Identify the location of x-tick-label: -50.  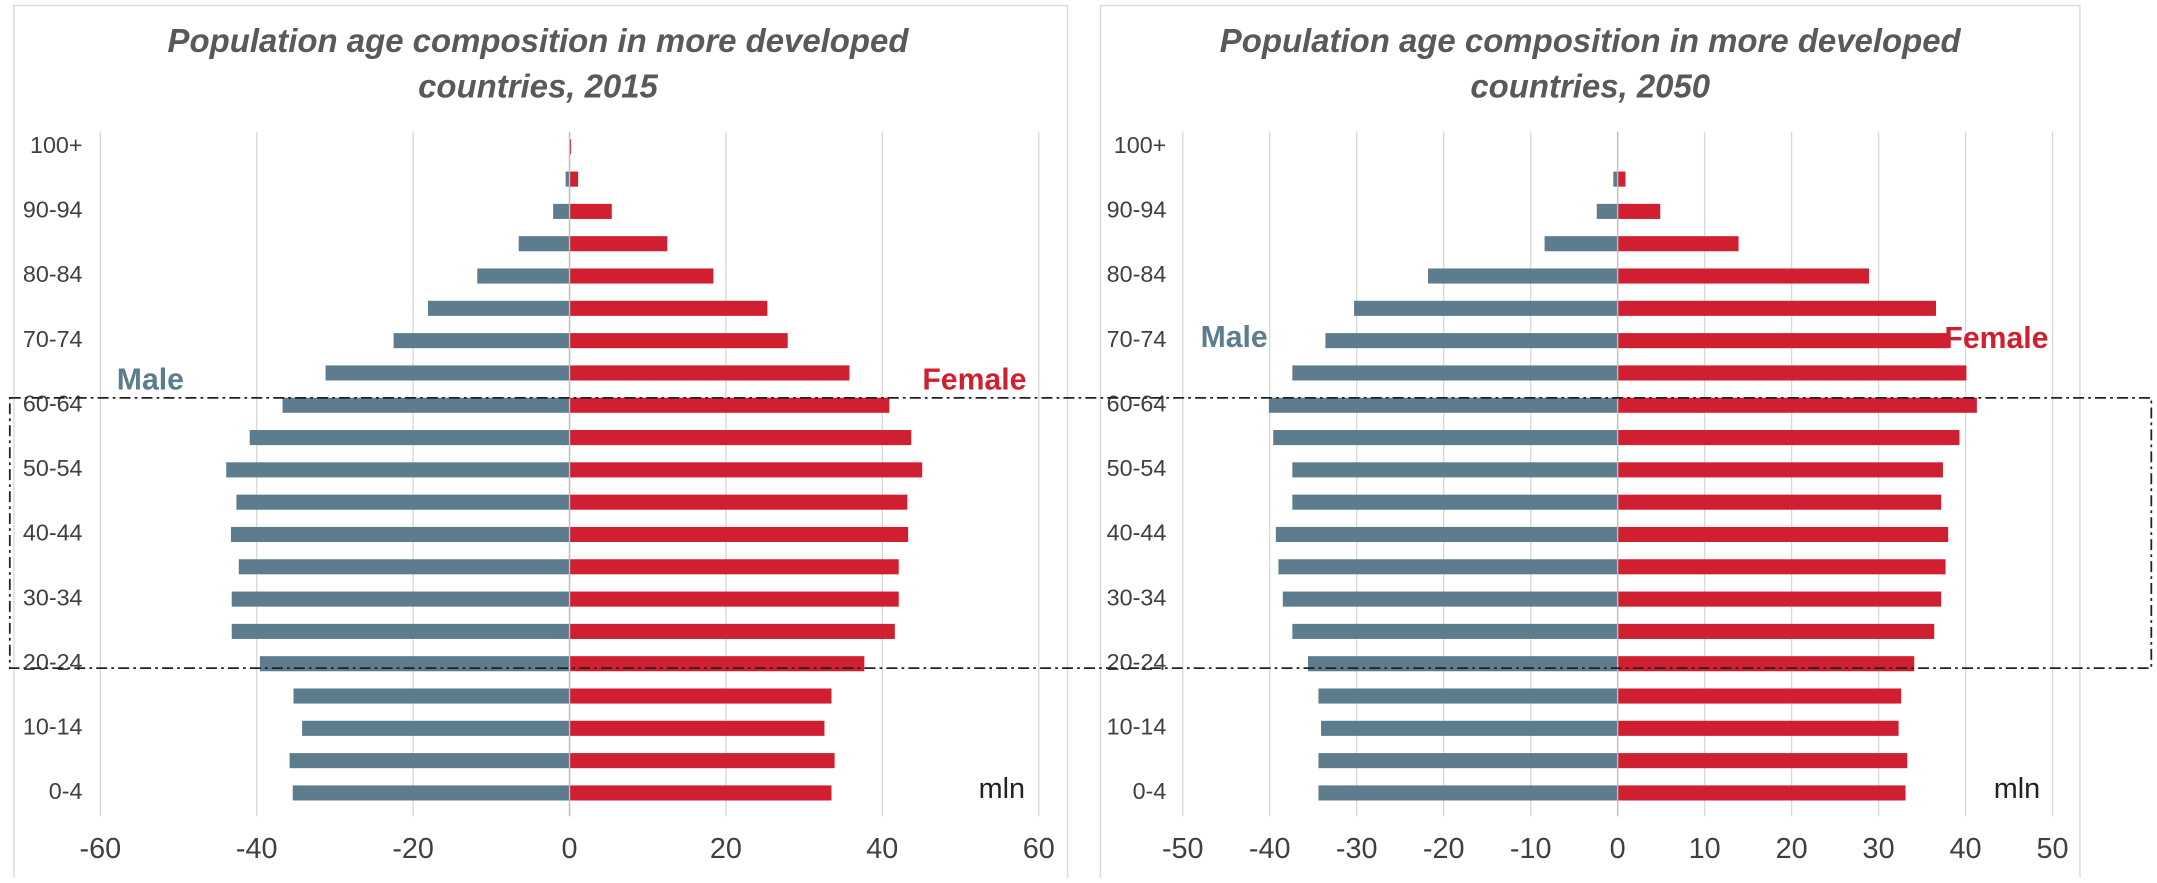
(1183, 849).